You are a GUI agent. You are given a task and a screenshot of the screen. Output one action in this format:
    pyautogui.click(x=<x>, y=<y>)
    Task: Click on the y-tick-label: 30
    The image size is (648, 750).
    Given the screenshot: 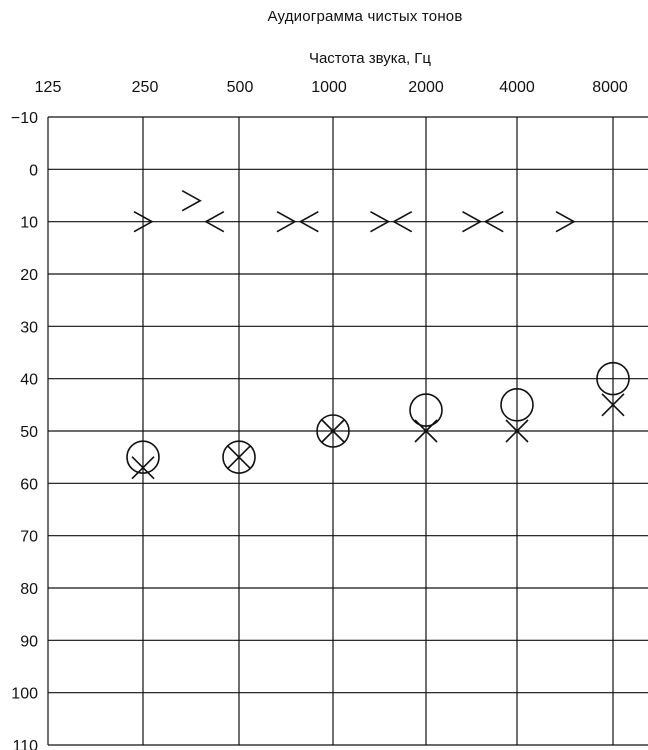 What is the action you would take?
    pyautogui.click(x=29, y=327)
    